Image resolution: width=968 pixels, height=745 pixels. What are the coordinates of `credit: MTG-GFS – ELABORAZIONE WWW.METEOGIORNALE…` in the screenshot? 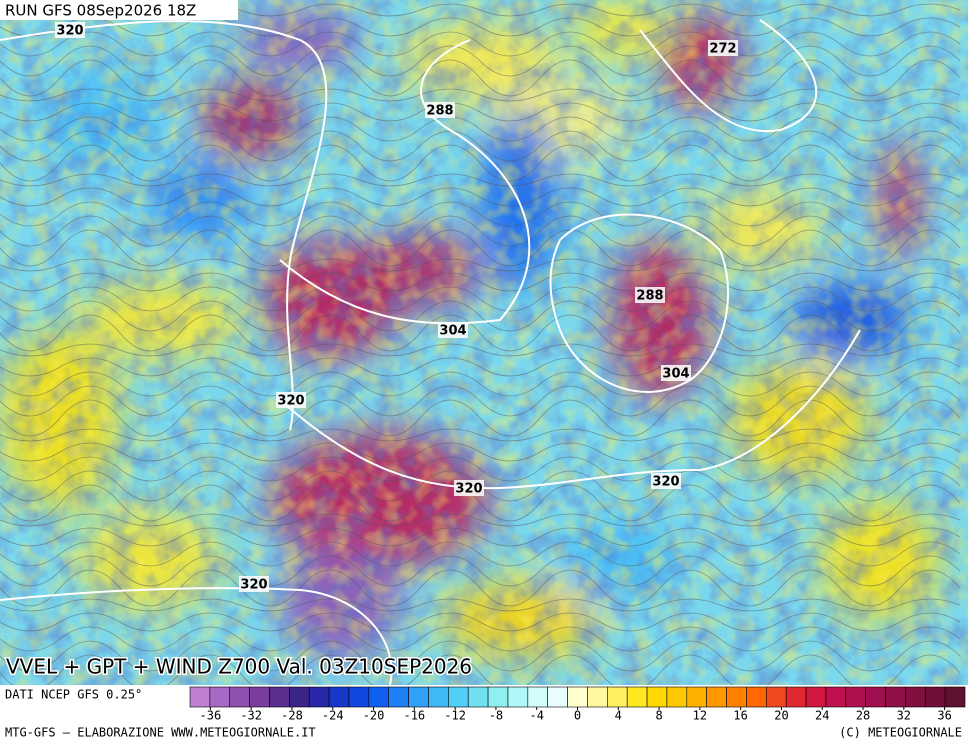 It's located at (160, 733).